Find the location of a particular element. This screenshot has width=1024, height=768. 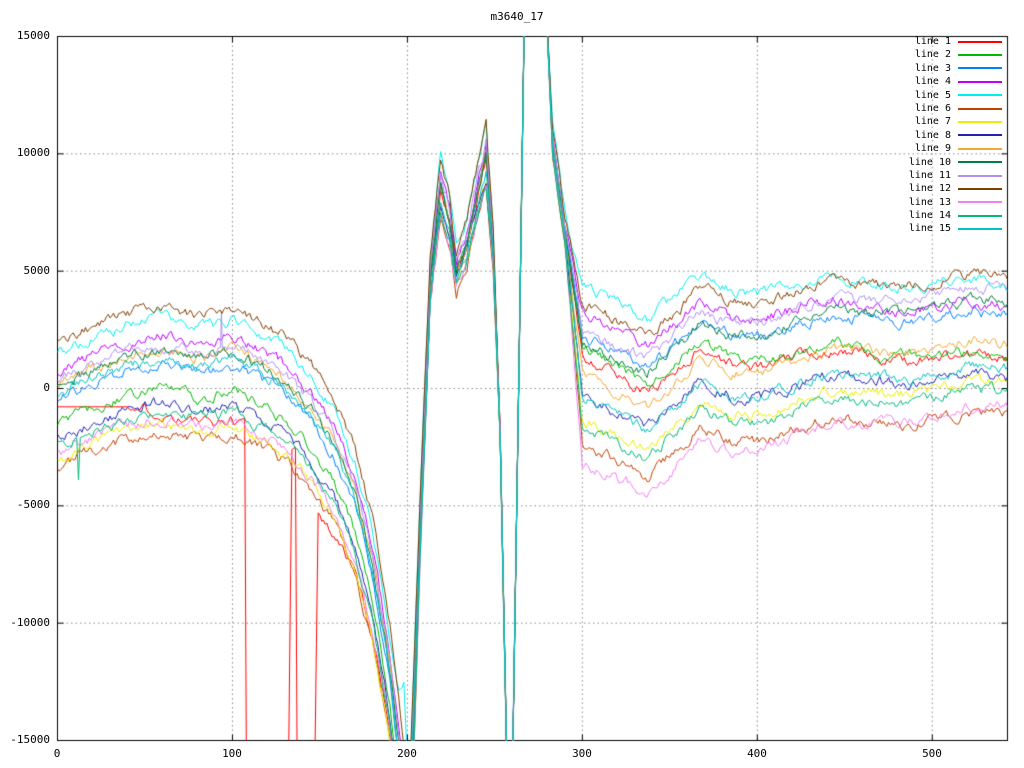

legend-item: line 14 is located at coordinates (955, 215).